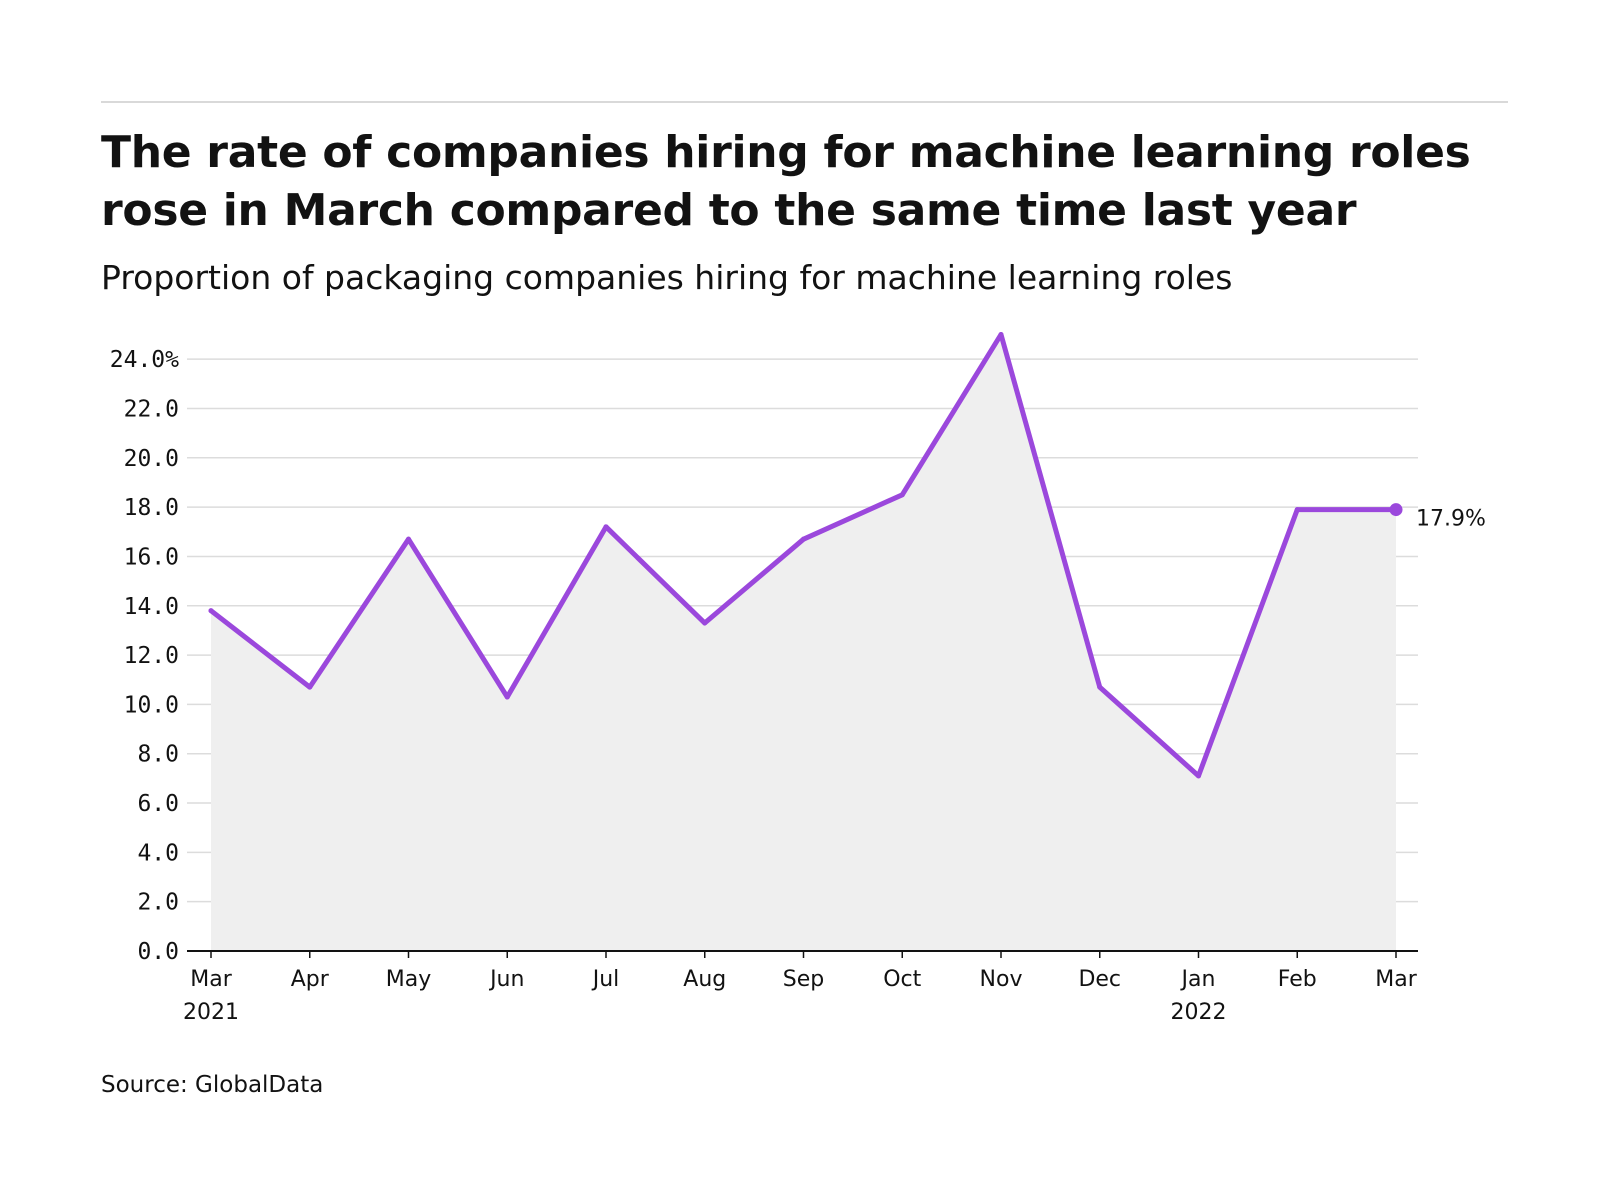  I want to click on x-tick-label: Aug, so click(704, 979).